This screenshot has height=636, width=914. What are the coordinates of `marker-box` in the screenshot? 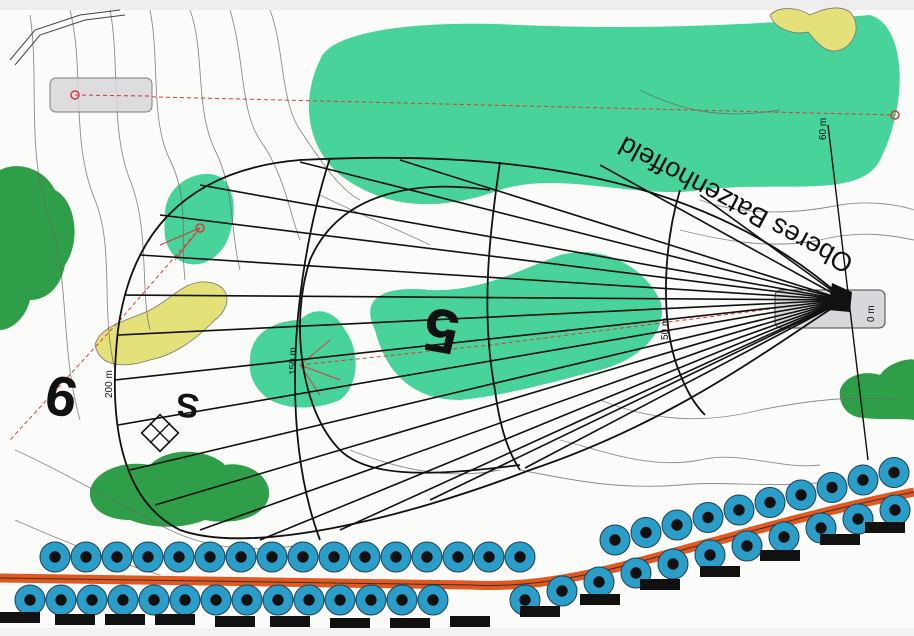 It's located at (101, 95).